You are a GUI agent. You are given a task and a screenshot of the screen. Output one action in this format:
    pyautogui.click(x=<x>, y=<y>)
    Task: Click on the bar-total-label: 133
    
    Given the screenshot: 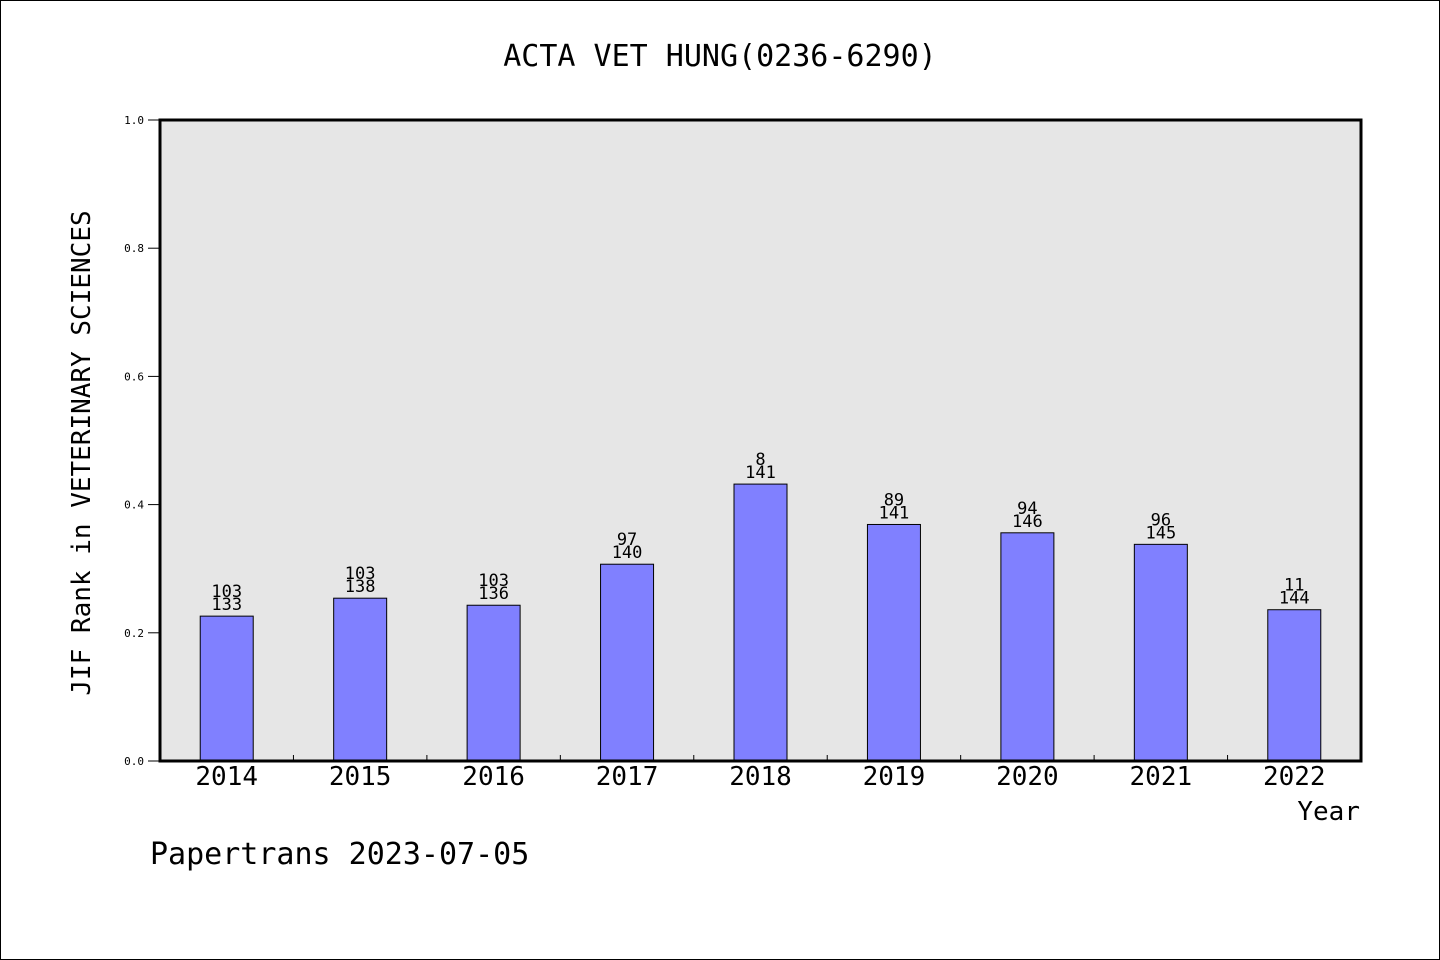 What is the action you would take?
    pyautogui.click(x=226, y=605)
    